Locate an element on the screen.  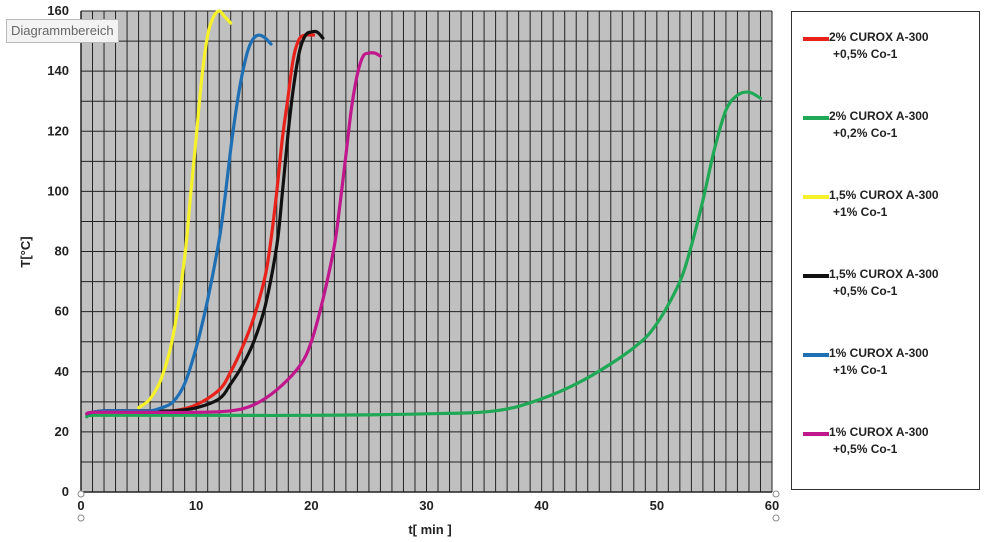
x-tick-label: 40 is located at coordinates (541, 505).